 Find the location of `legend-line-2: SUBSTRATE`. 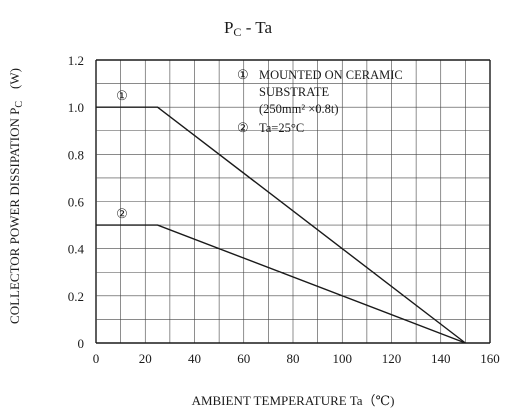

legend-line-2: SUBSTRATE is located at coordinates (294, 92).